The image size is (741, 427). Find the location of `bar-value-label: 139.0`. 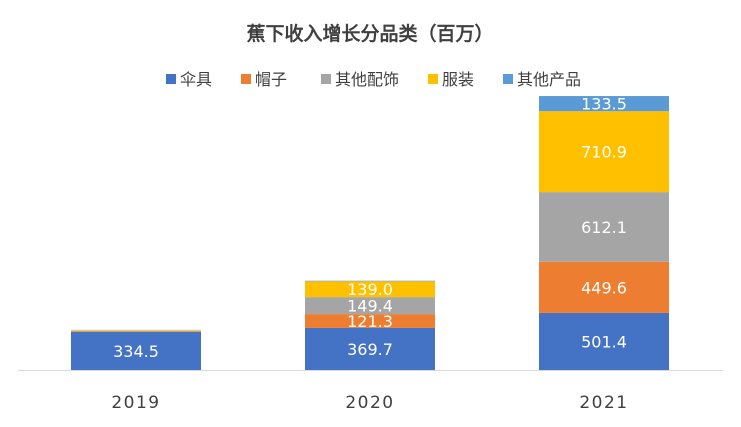

bar-value-label: 139.0 is located at coordinates (370, 289).